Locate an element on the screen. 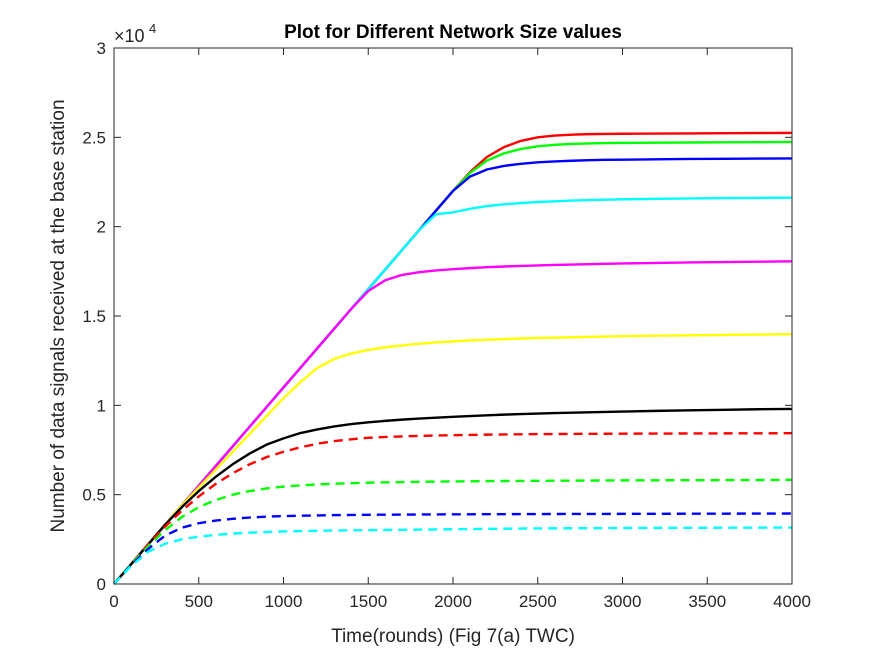 This screenshot has width=875, height=656. y-tick-label: 3 is located at coordinates (101, 48).